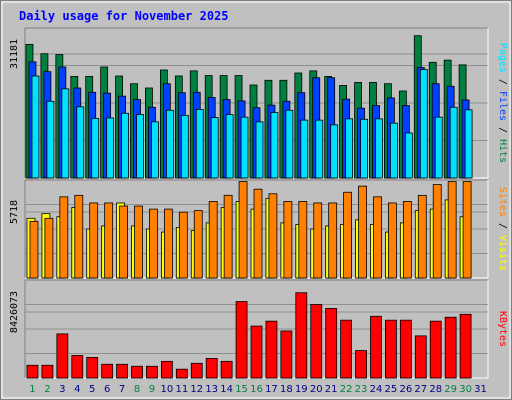 The width and height of the screenshot is (512, 400). Describe the element at coordinates (32, 389) in the screenshot. I see `x-tick-label: 1` at that location.